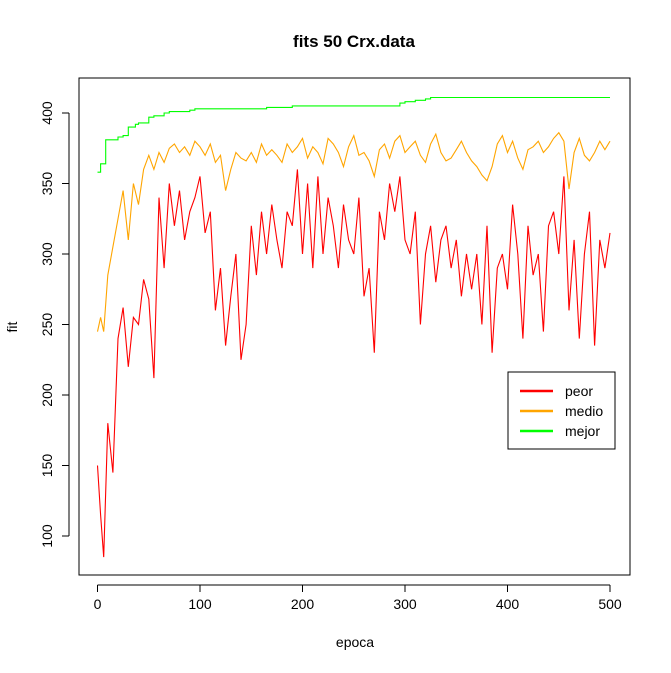 This screenshot has height=673, width=671. I want to click on legend-label-medio: medio, so click(584, 411).